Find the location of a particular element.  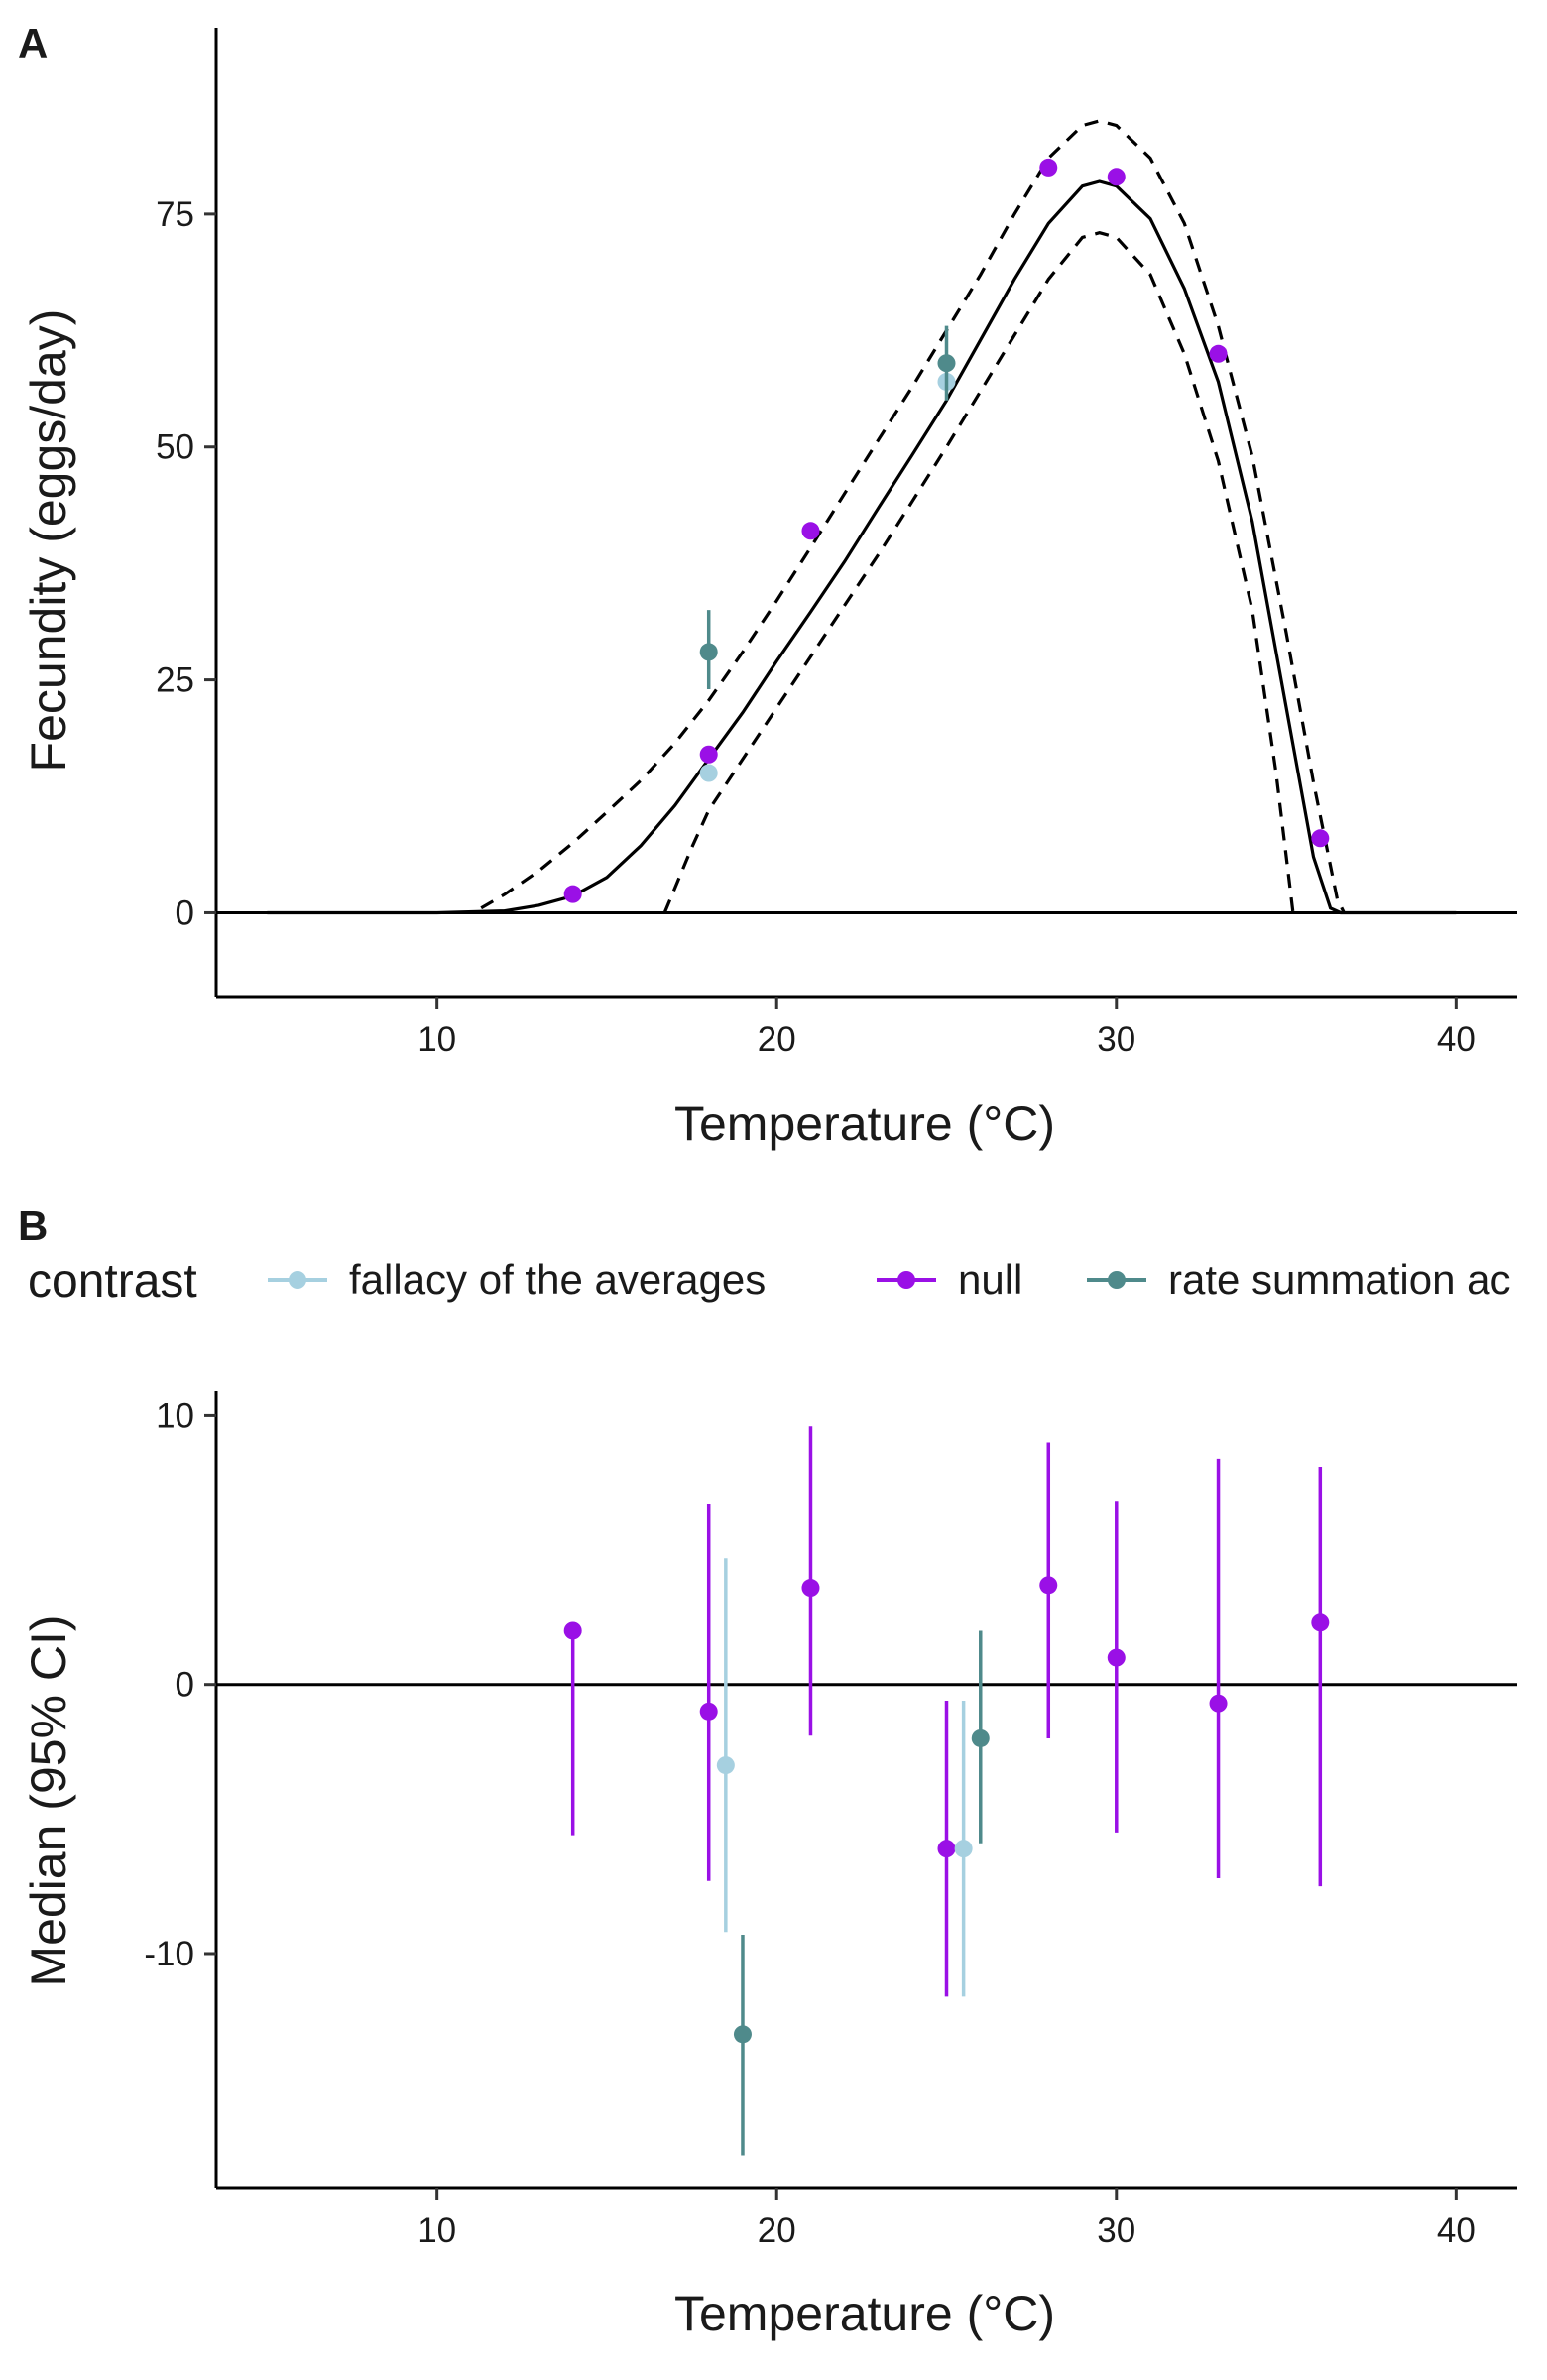

y-tick-label: 75 is located at coordinates (175, 214).